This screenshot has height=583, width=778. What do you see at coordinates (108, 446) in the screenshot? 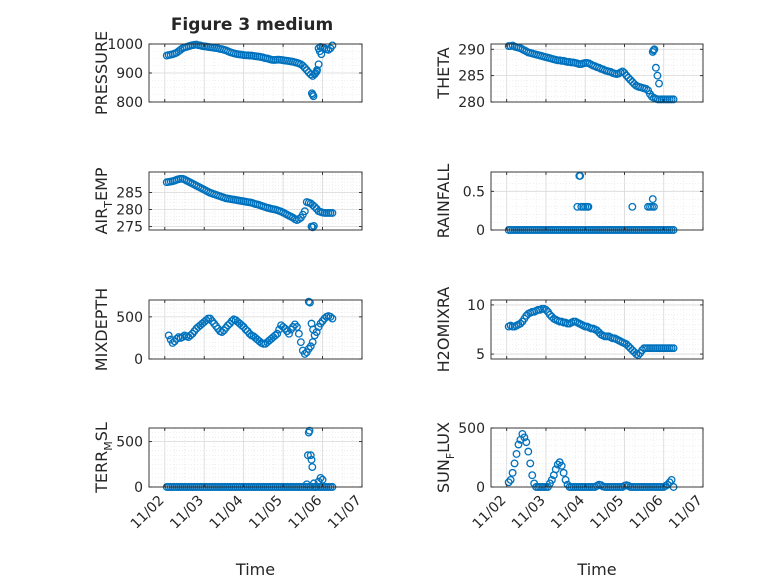
I see `y-label-subscript: M` at bounding box center [108, 446].